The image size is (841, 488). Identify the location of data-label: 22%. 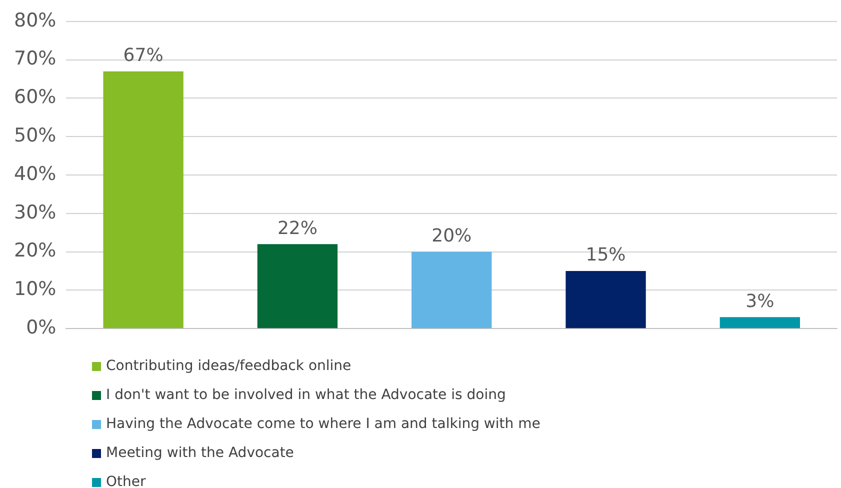
(297, 228).